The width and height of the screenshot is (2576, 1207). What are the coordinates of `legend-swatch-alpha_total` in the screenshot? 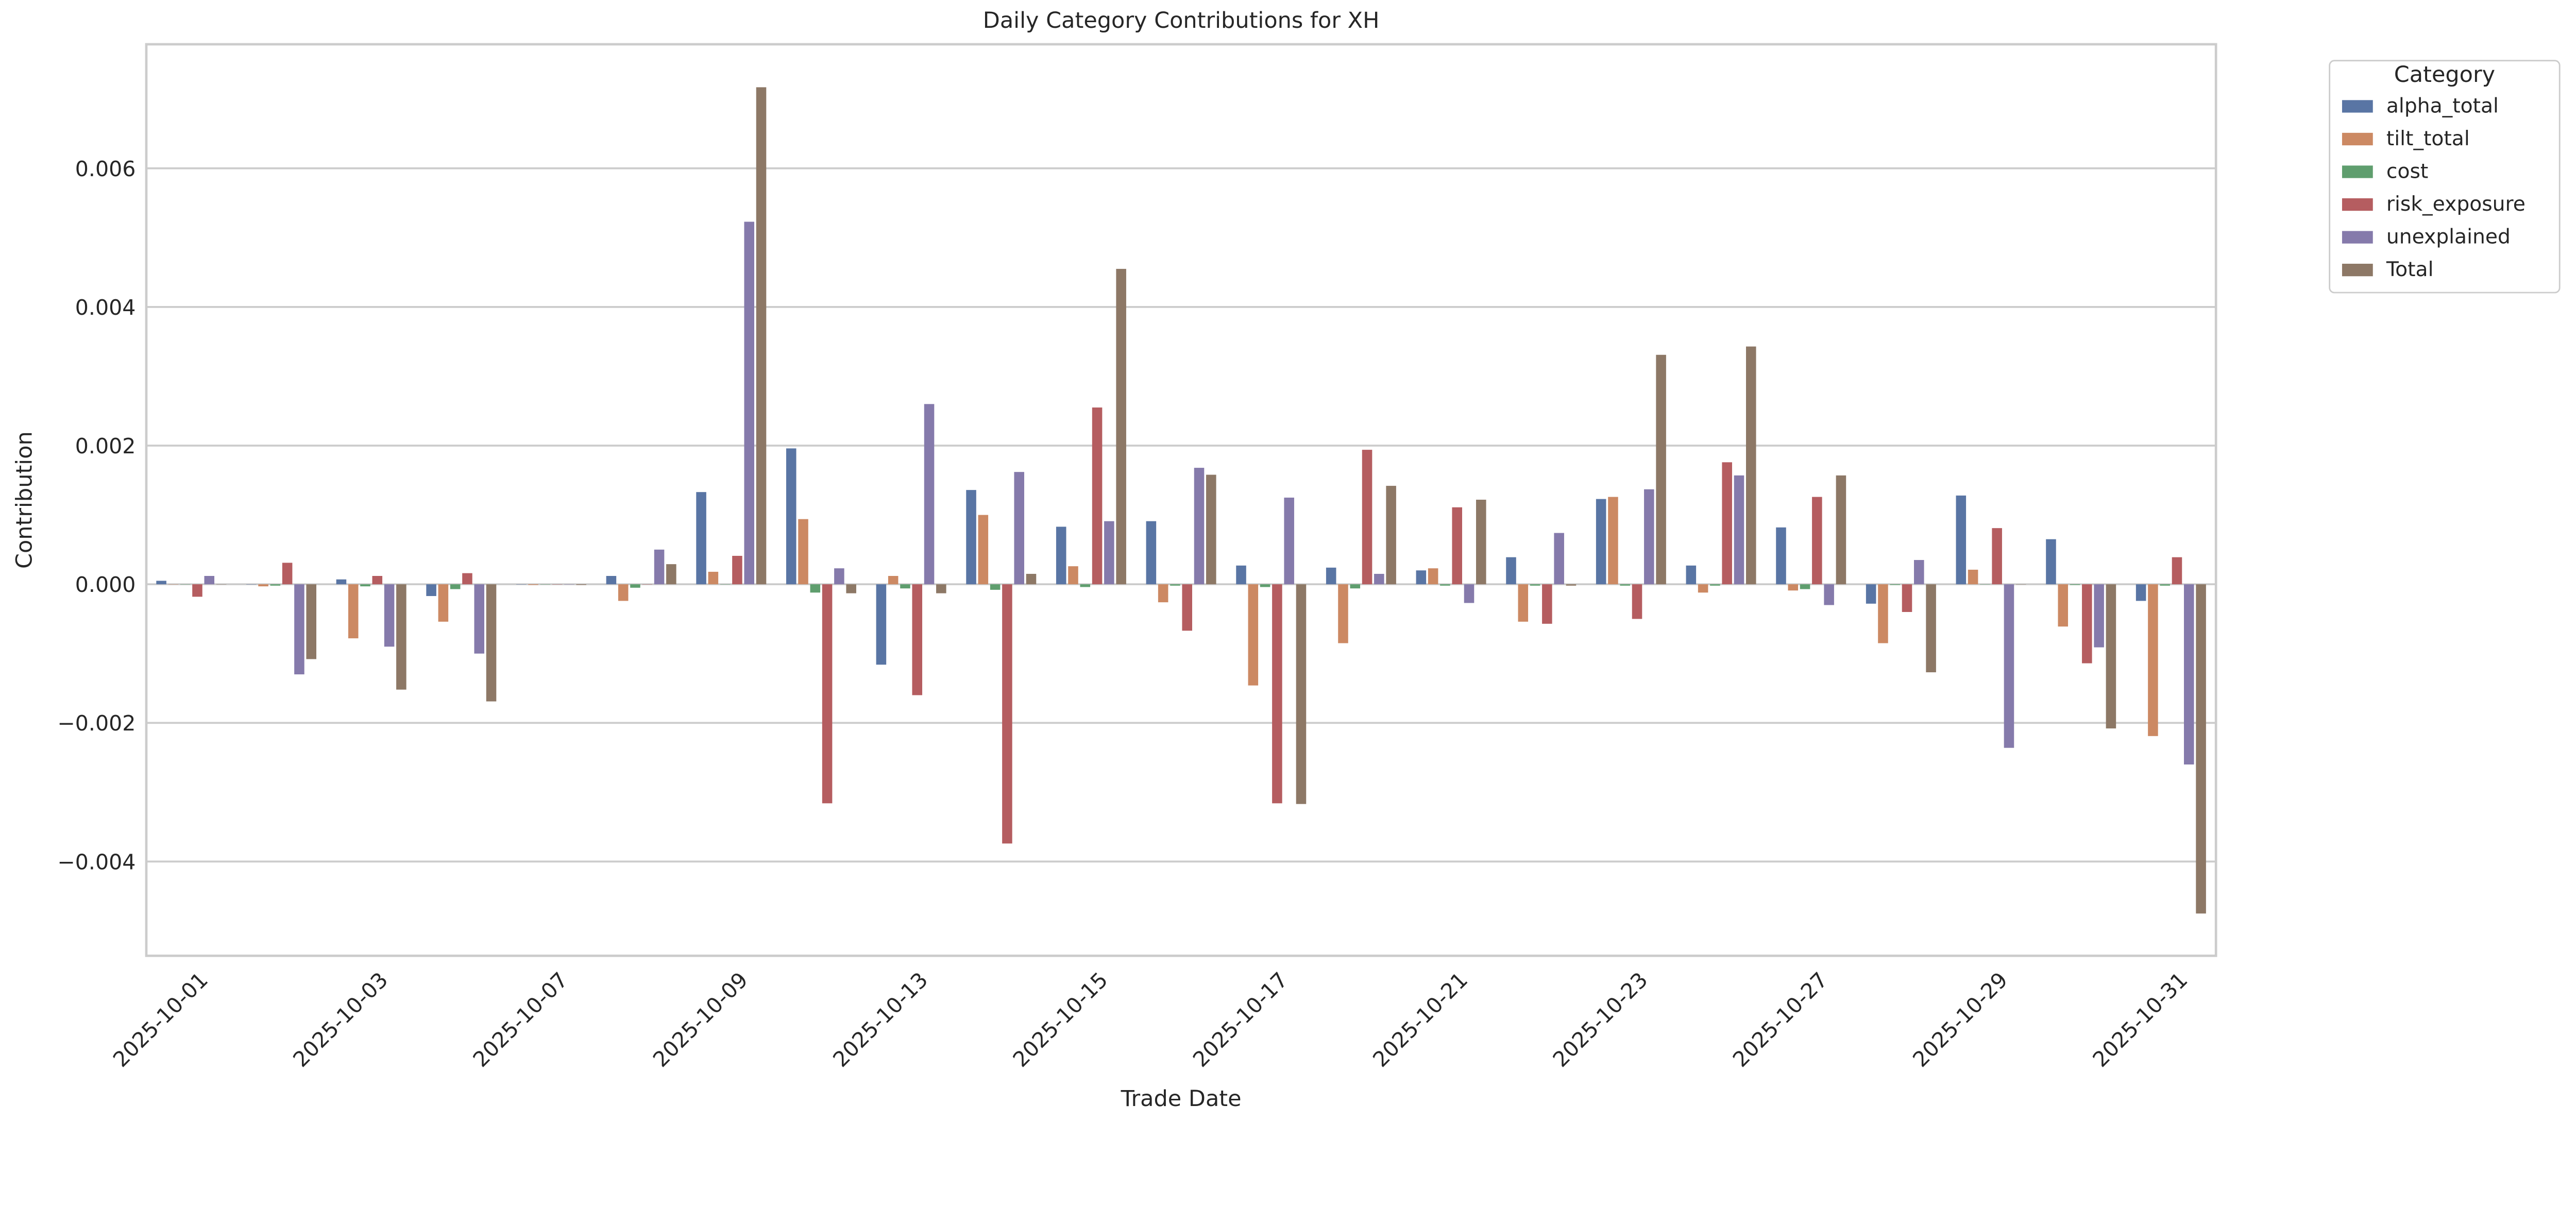 It's located at (2357, 106).